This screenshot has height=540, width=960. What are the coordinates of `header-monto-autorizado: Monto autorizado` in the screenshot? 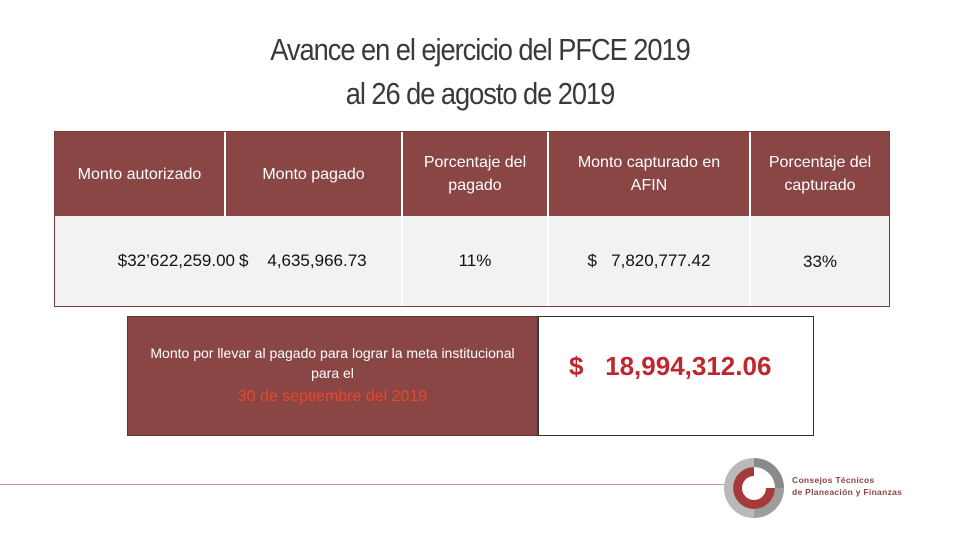 It's located at (140, 174).